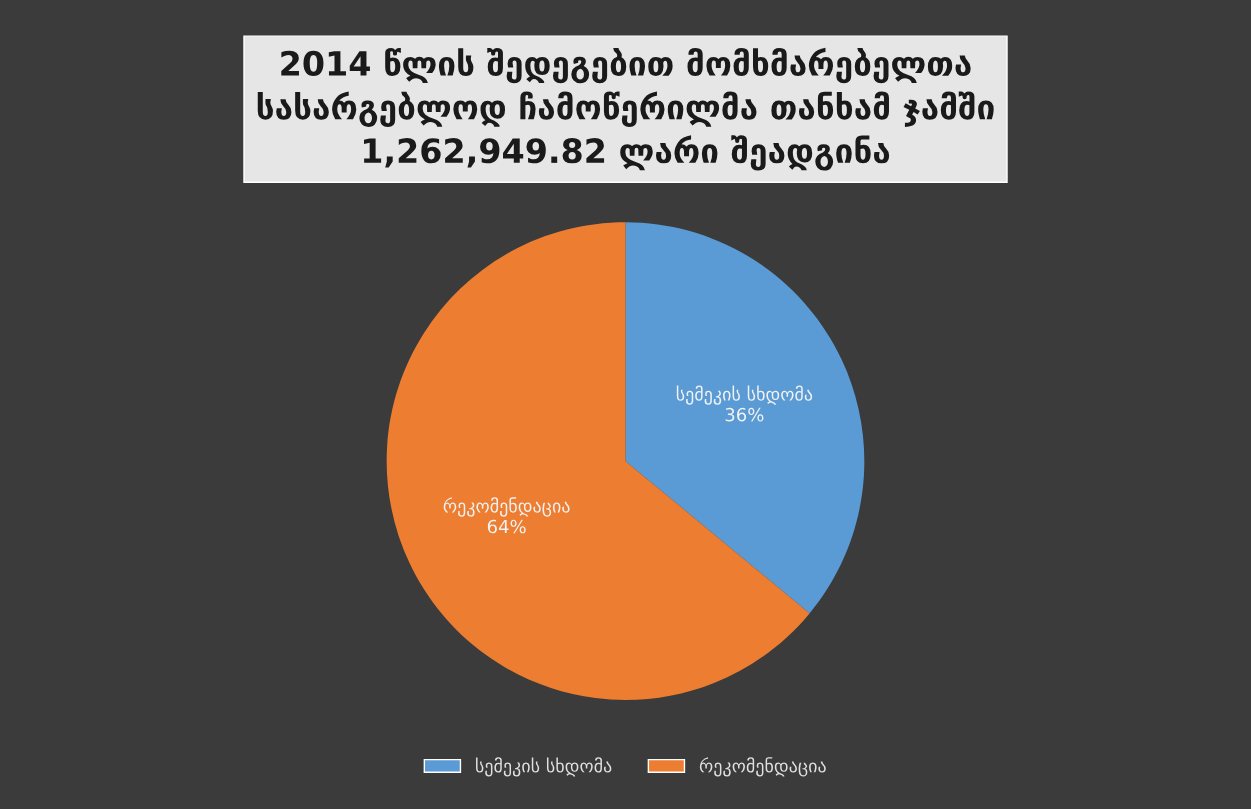 This screenshot has width=1251, height=809. Describe the element at coordinates (544, 767) in the screenshot. I see `legend-label: სემეკის სხდომა` at that location.